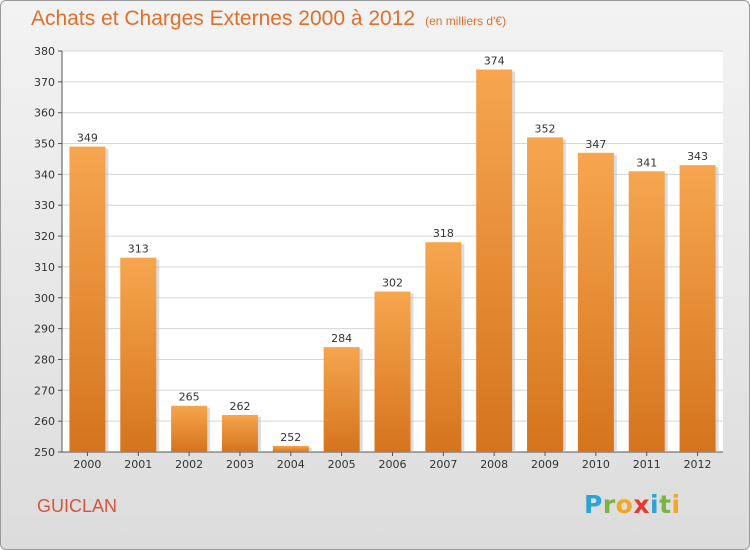  What do you see at coordinates (609, 504) in the screenshot?
I see `logo-letter: r` at bounding box center [609, 504].